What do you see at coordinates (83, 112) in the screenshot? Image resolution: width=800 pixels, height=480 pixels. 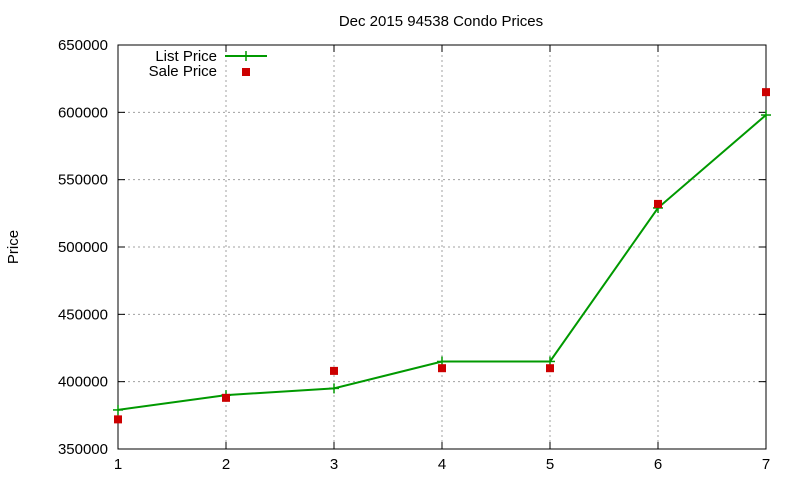 I see `y-tick-label: 600000` at bounding box center [83, 112].